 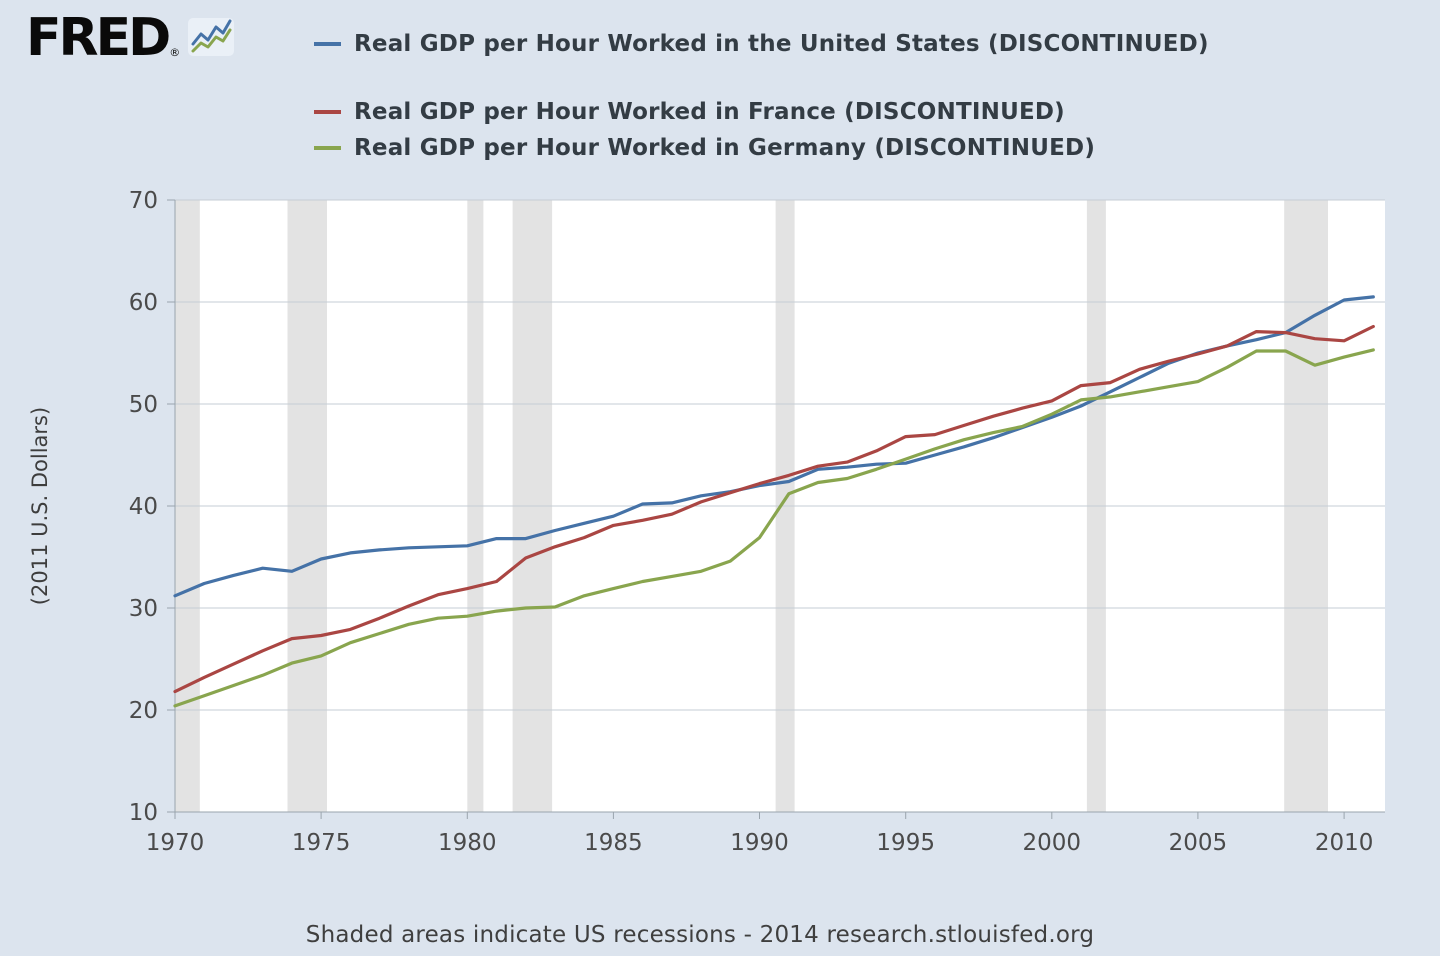 I want to click on y-axis-title: (2011 U.S. Dollars), so click(x=40, y=506).